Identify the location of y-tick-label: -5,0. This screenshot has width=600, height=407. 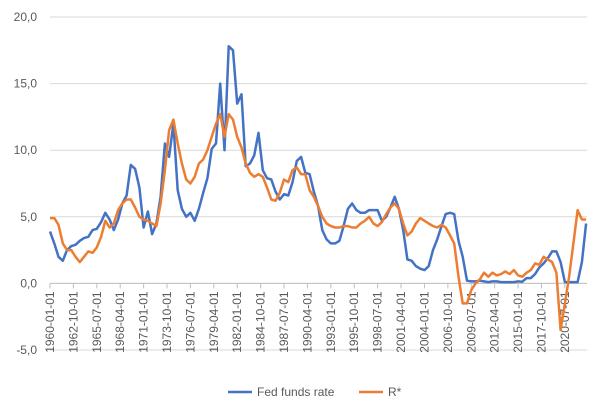
(26, 350).